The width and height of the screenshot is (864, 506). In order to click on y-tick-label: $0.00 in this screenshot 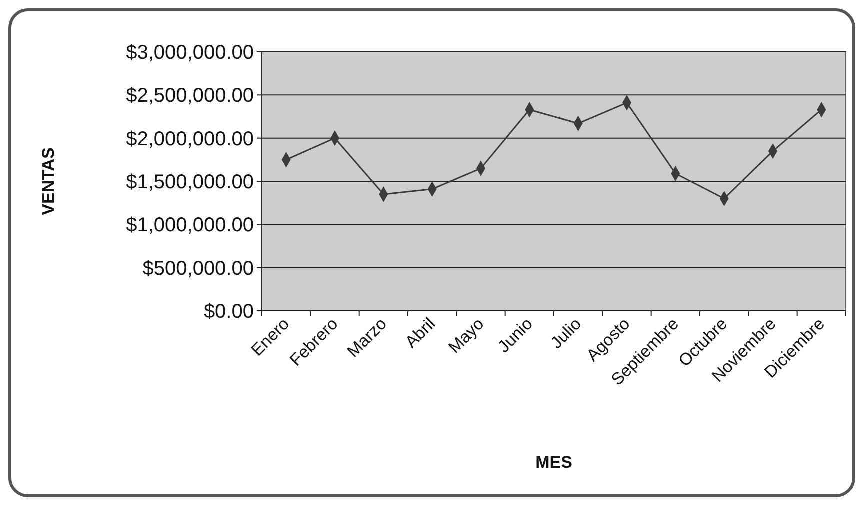, I will do `click(229, 312)`.